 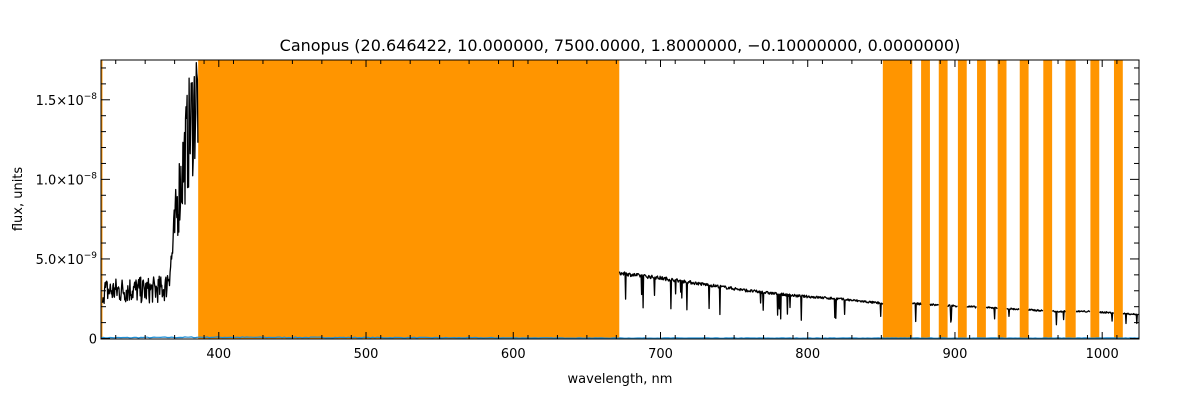 What do you see at coordinates (955, 354) in the screenshot?
I see `x-tick-label: 900` at bounding box center [955, 354].